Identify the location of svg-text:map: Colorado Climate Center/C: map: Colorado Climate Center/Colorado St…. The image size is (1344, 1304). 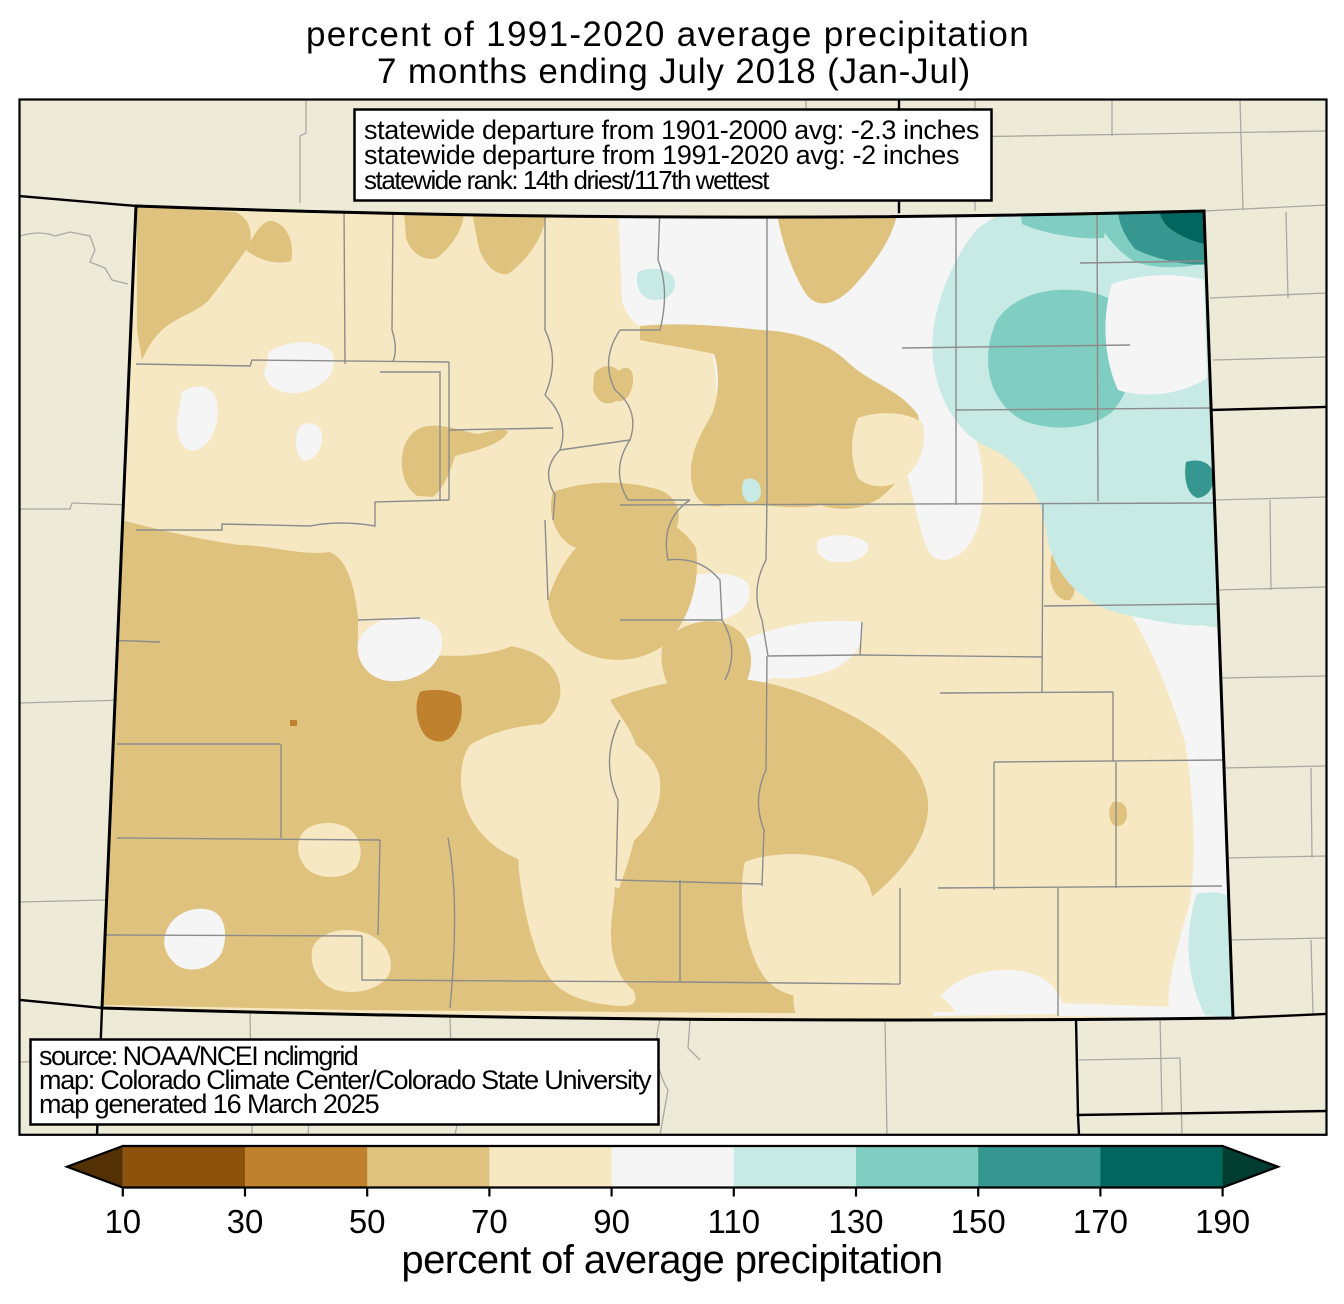
(345, 1080).